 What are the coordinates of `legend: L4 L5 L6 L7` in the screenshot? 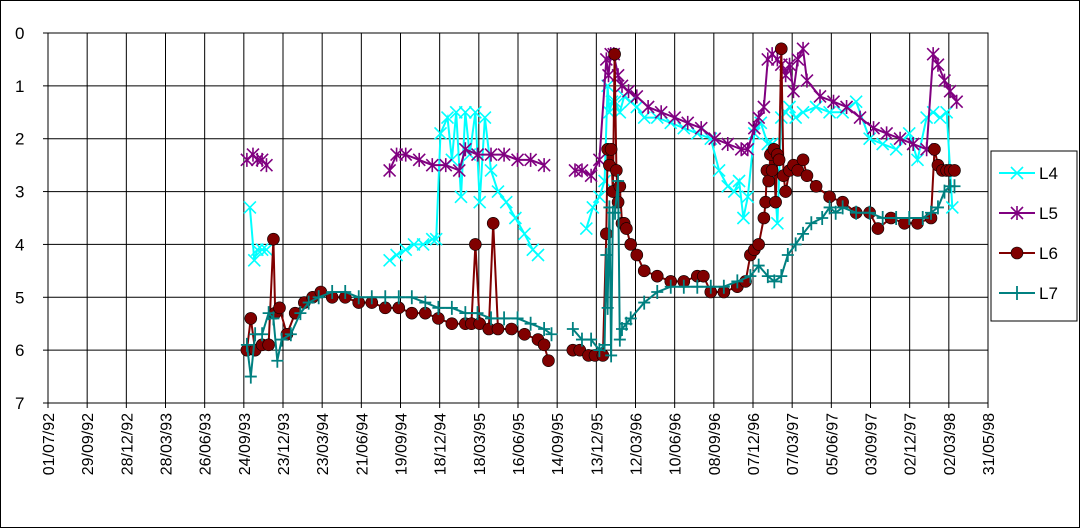 It's located at (1034, 236).